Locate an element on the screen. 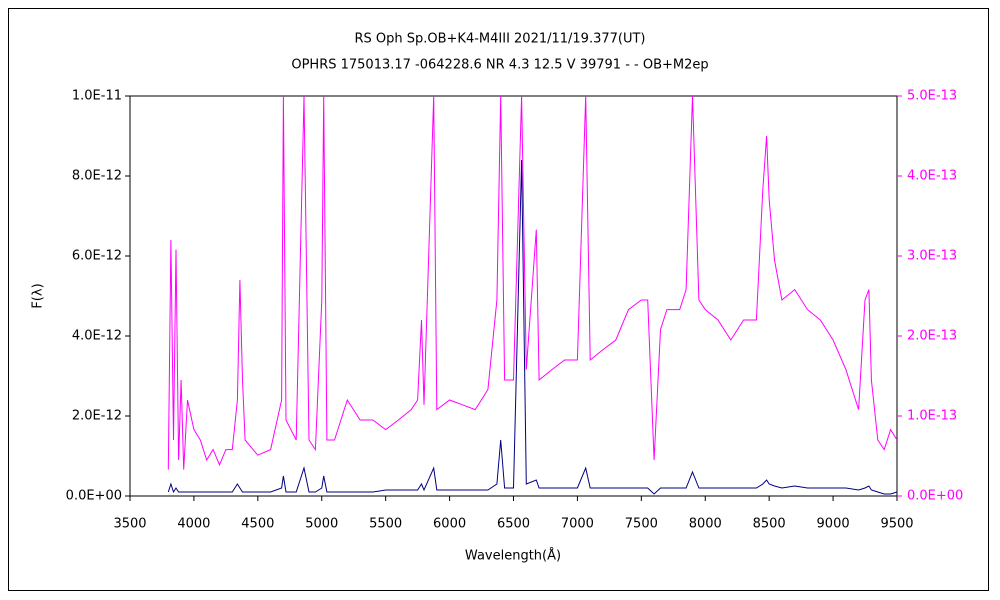  x-tick-label: 3500 is located at coordinates (129, 524).